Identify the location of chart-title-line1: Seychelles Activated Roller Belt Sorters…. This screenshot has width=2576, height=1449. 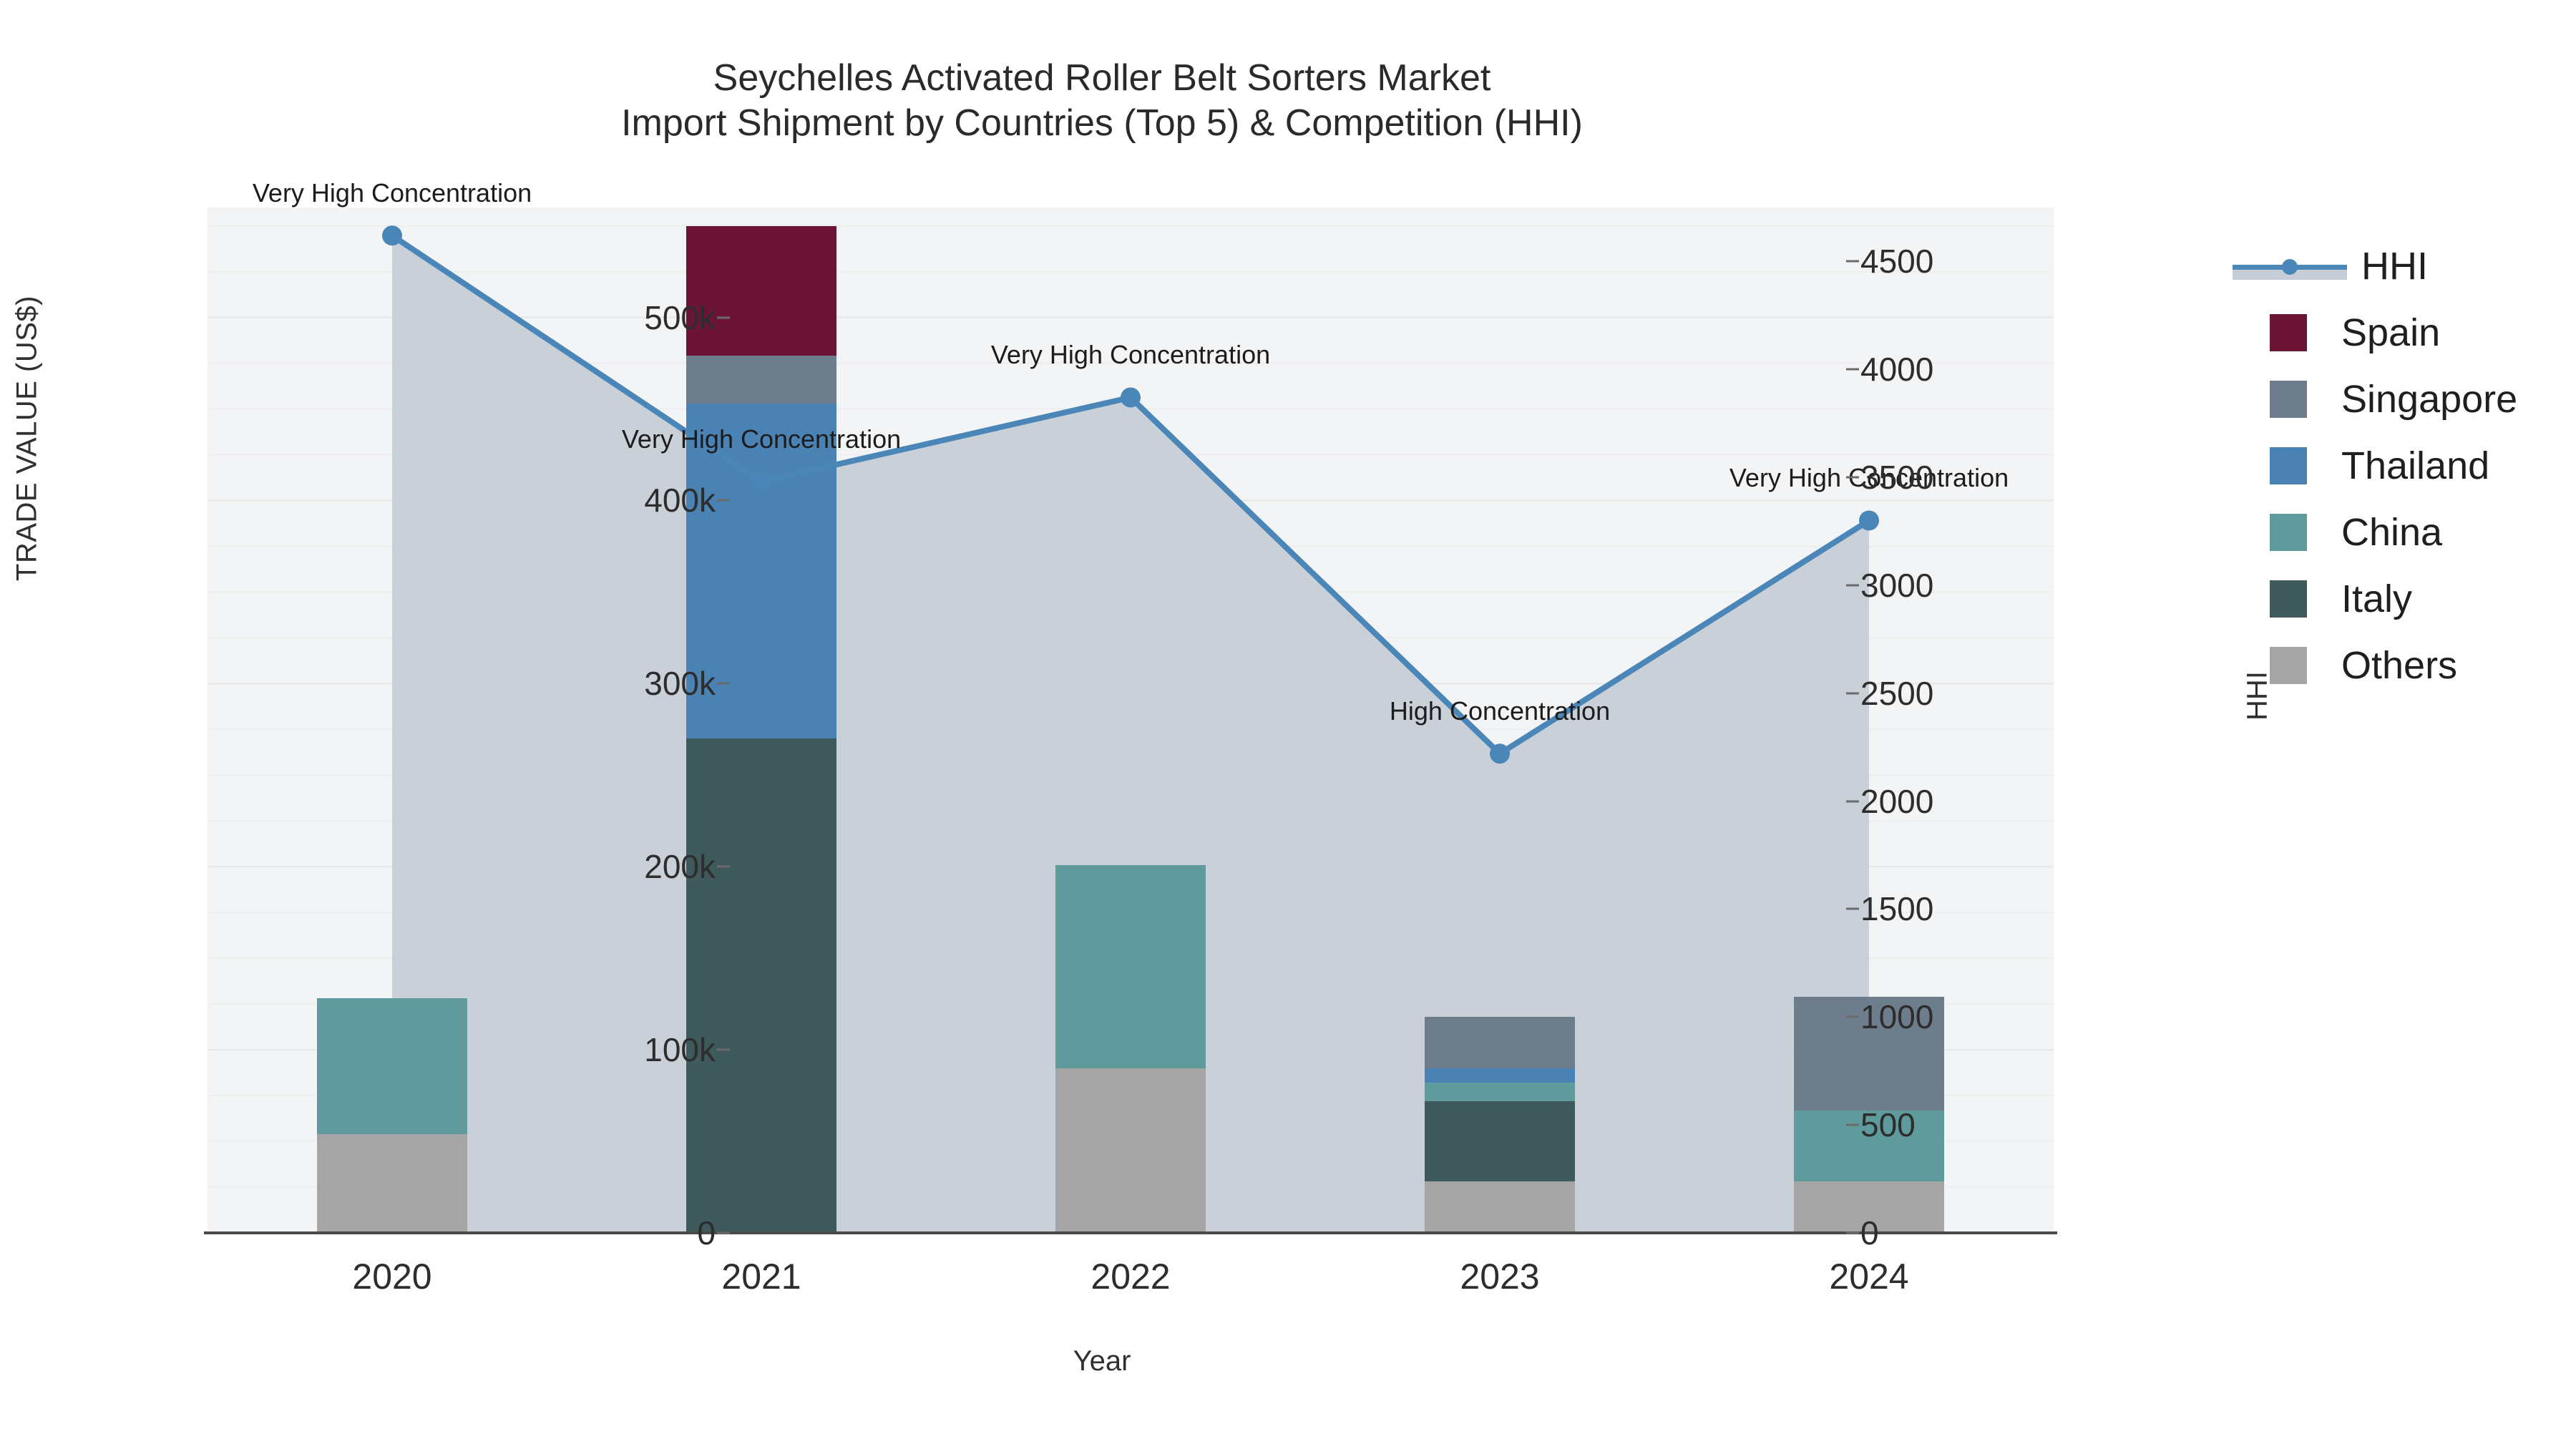
(1102, 78).